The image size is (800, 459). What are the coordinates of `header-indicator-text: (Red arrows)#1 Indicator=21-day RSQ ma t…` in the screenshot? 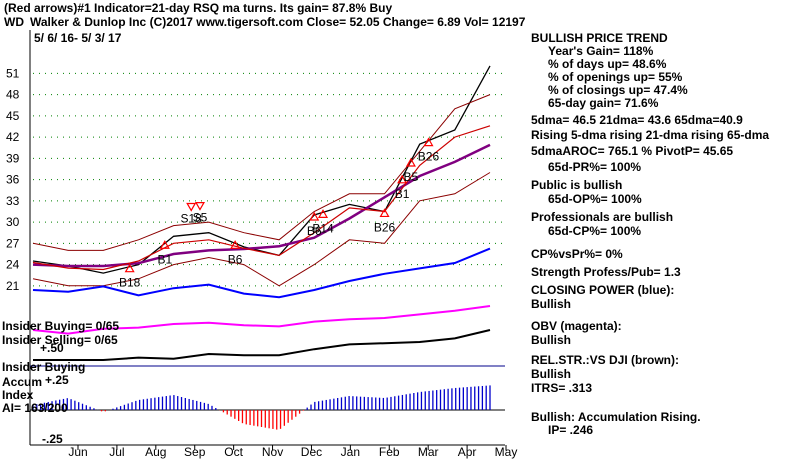 It's located at (198, 8).